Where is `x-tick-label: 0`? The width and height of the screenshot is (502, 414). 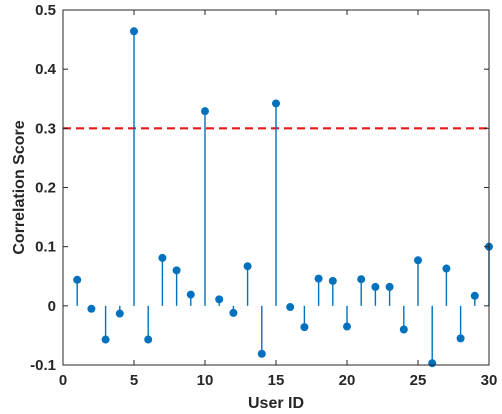
x-tick-label: 0 is located at coordinates (63, 380).